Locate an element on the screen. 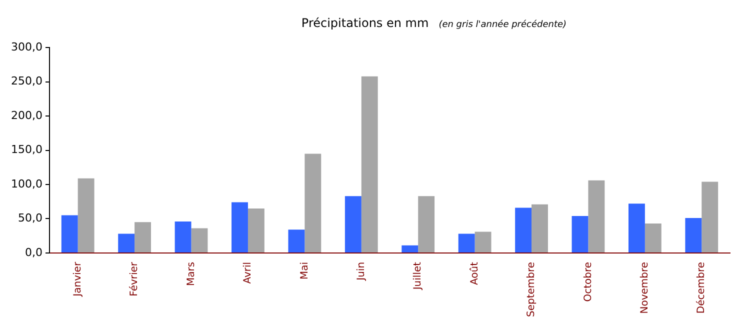 The height and width of the screenshot is (328, 748). x-tick-label: Septembre is located at coordinates (532, 290).